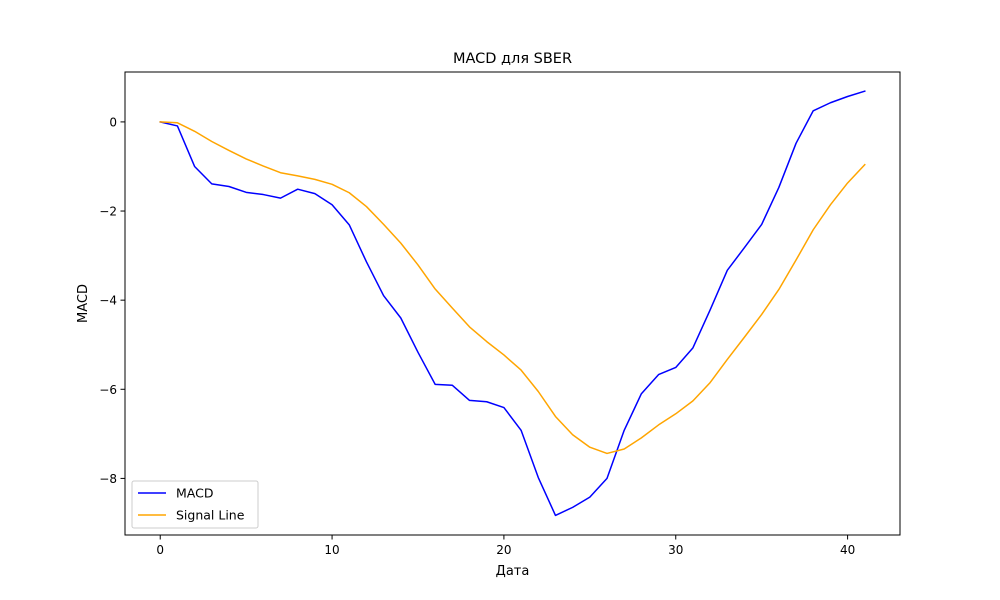 The image size is (1000, 600). What do you see at coordinates (160, 550) in the screenshot?
I see `x-tick-label: 0` at bounding box center [160, 550].